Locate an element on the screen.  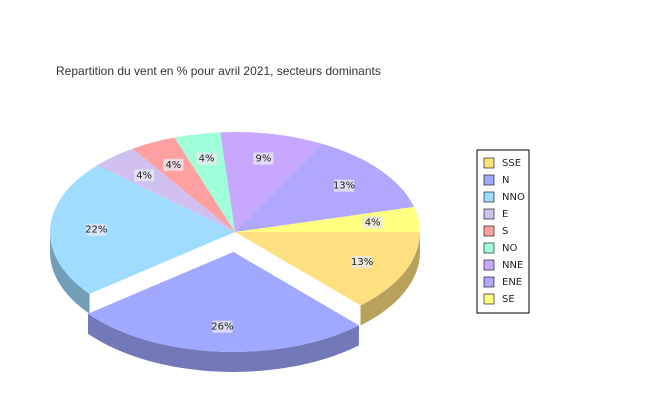
data-label: 22% is located at coordinates (96, 230).